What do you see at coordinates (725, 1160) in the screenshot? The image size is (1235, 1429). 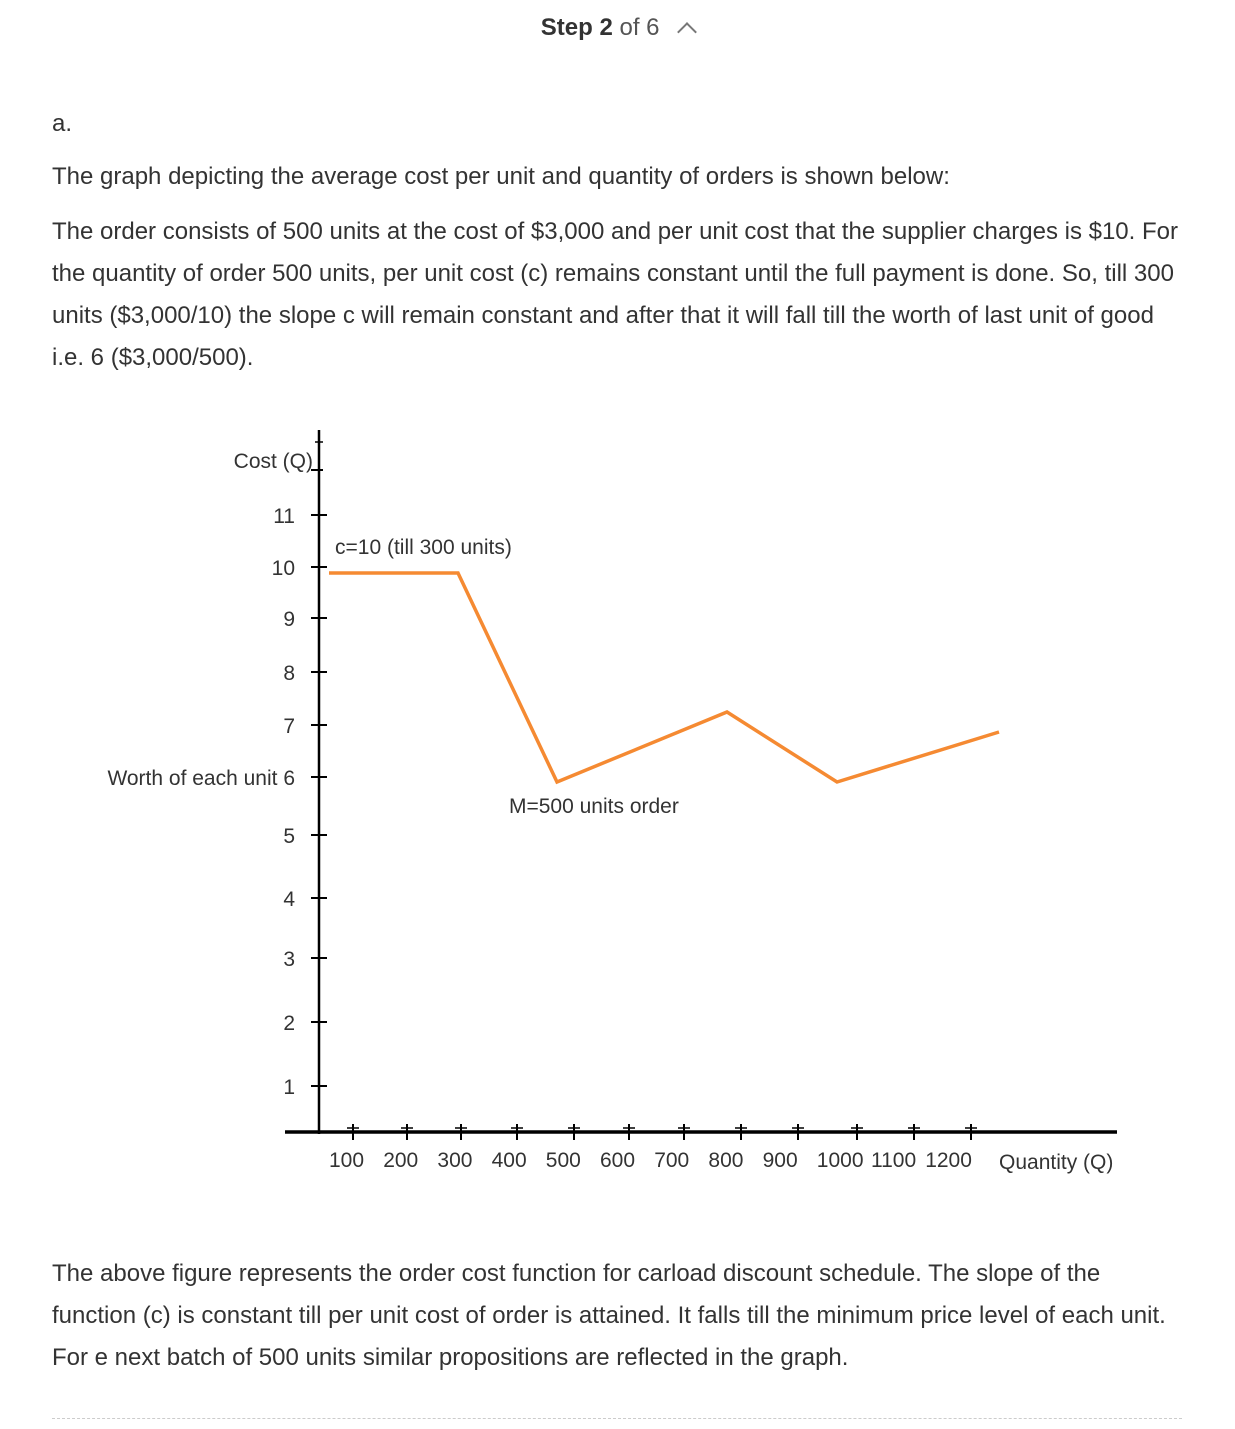 I see `x-tick-label: 800` at bounding box center [725, 1160].